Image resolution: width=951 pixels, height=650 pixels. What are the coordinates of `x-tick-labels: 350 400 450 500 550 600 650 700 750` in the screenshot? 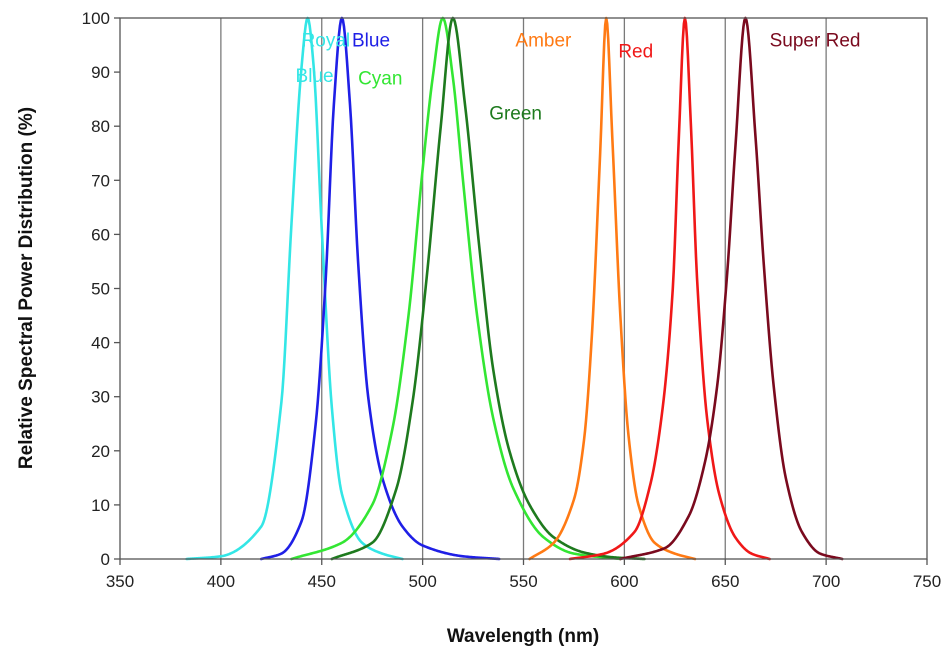 It's located at (523, 581).